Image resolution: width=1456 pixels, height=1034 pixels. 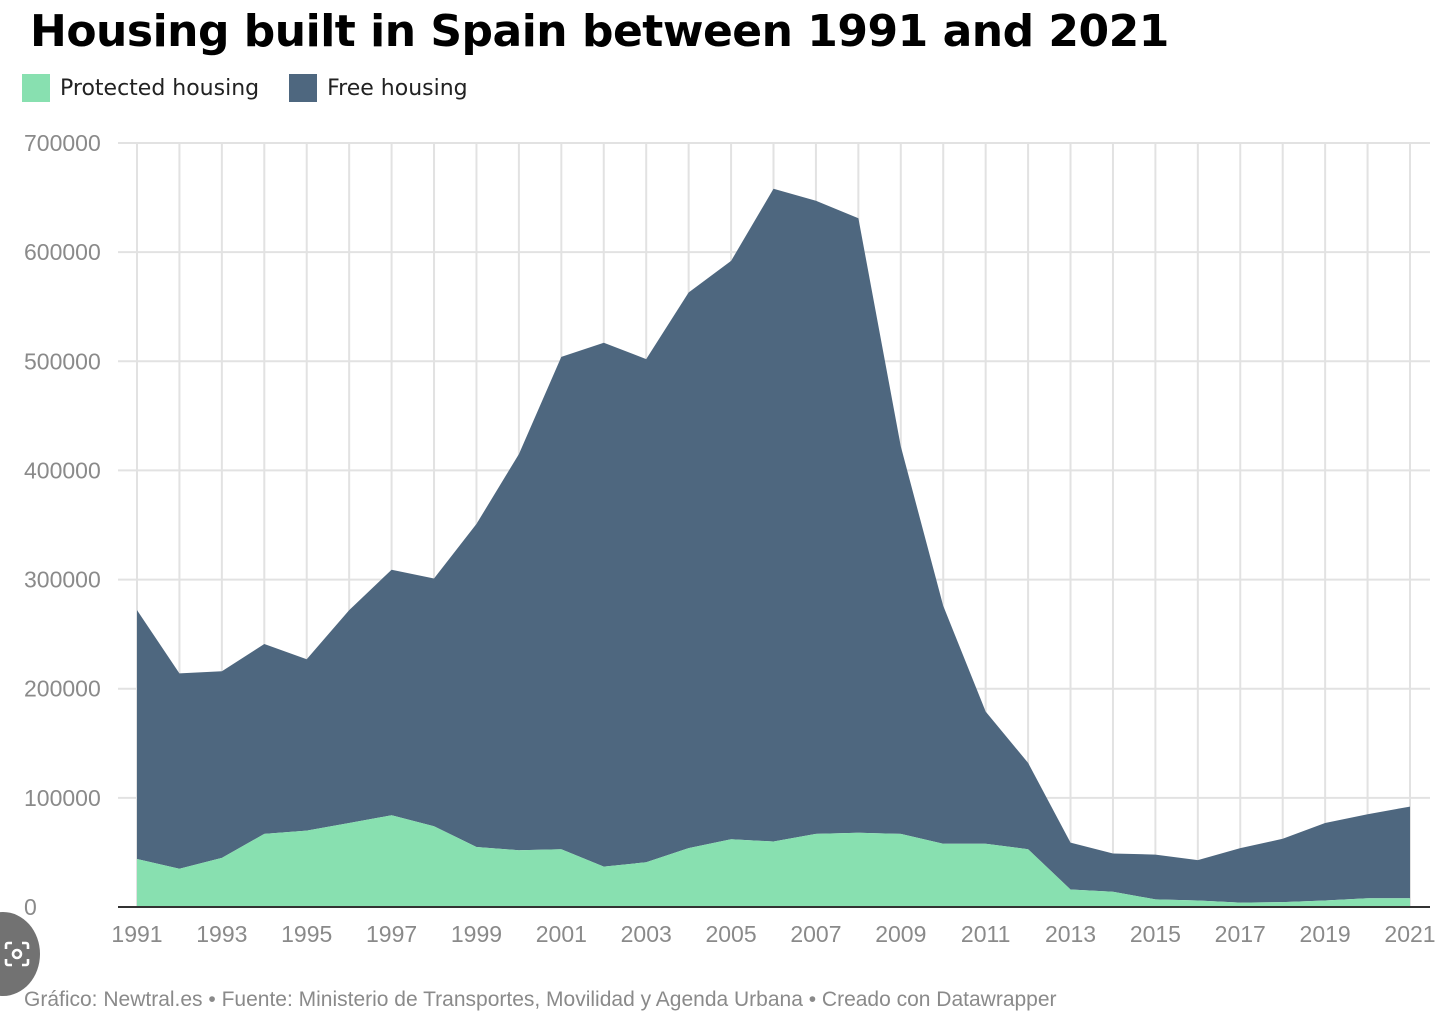 What do you see at coordinates (62, 252) in the screenshot?
I see `y-tick-label: 600000` at bounding box center [62, 252].